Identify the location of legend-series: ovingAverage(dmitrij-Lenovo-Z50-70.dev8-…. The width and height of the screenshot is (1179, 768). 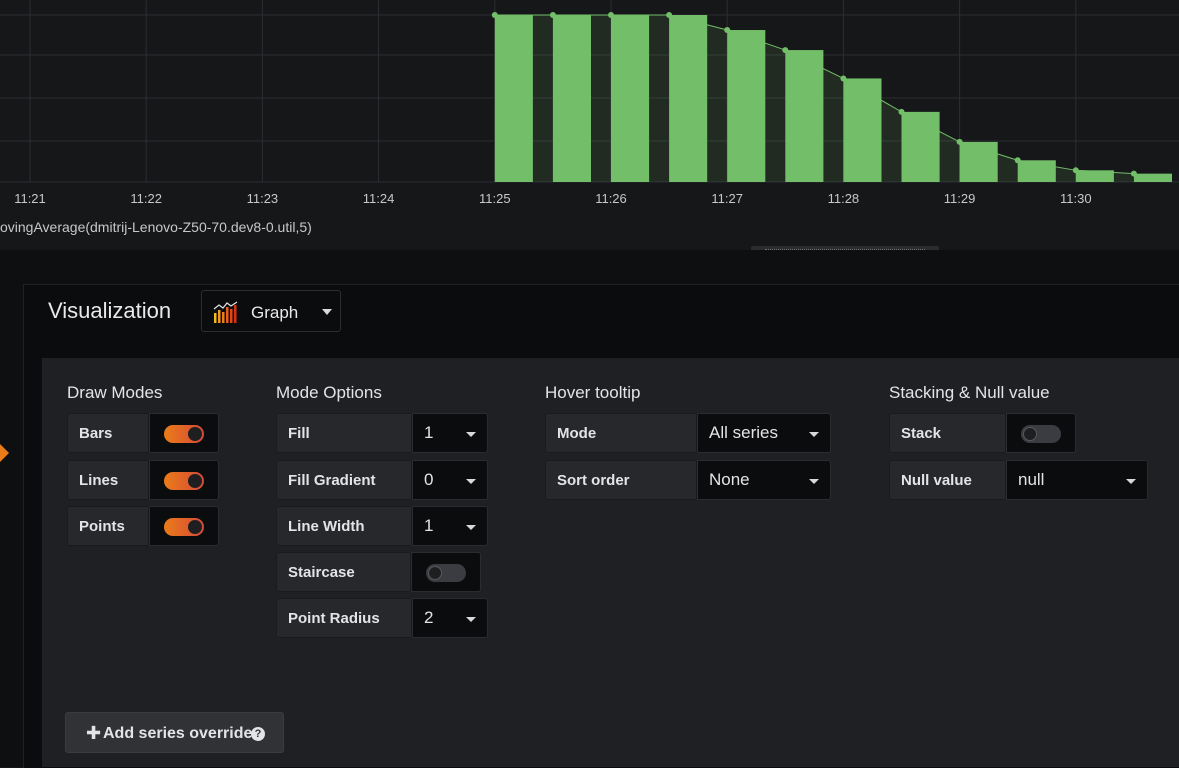
(156, 227).